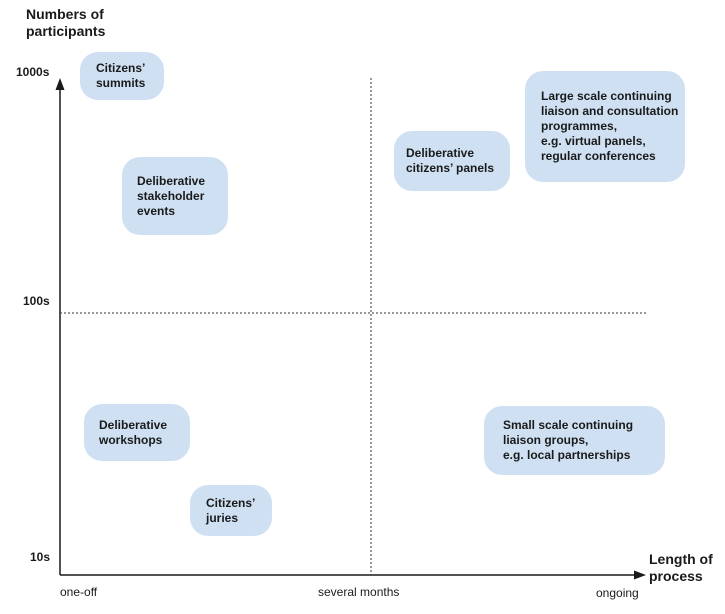 This screenshot has height=614, width=725. Describe the element at coordinates (171, 195) in the screenshot. I see `bubble-line: stakeholder` at that location.